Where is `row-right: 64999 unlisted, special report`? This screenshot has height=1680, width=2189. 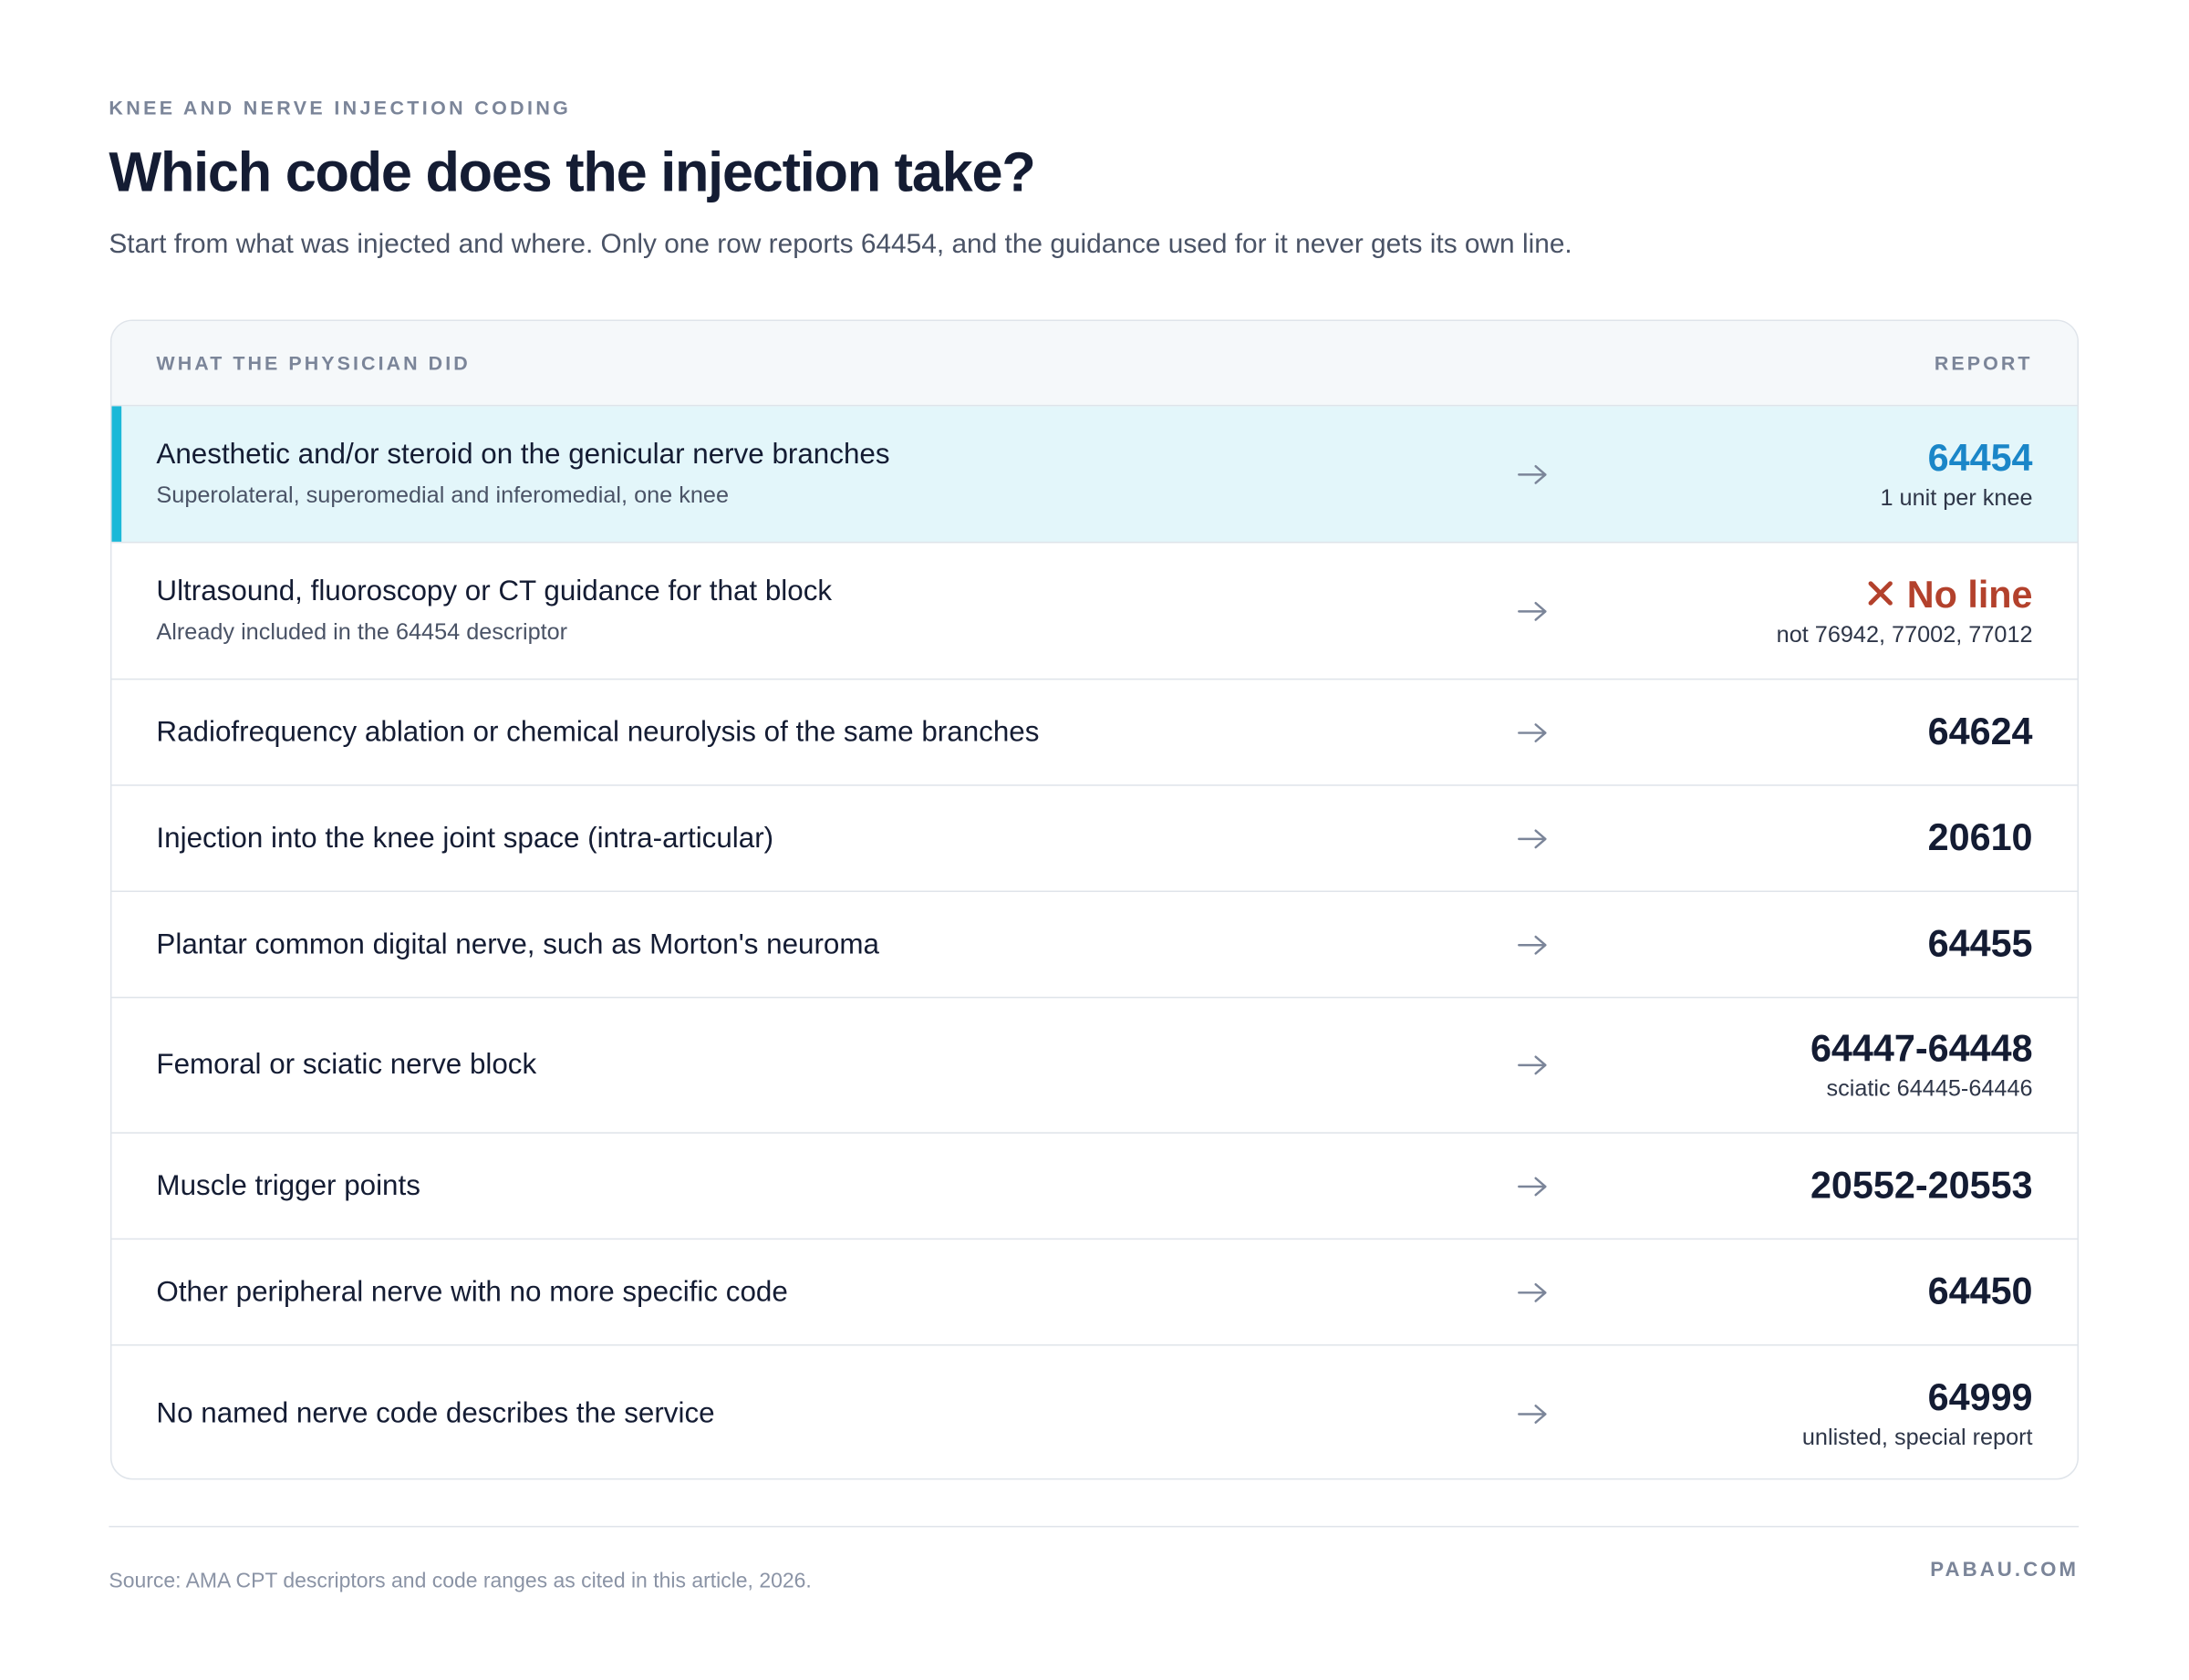
row-right: 64999 unlisted, special report is located at coordinates (1859, 1413).